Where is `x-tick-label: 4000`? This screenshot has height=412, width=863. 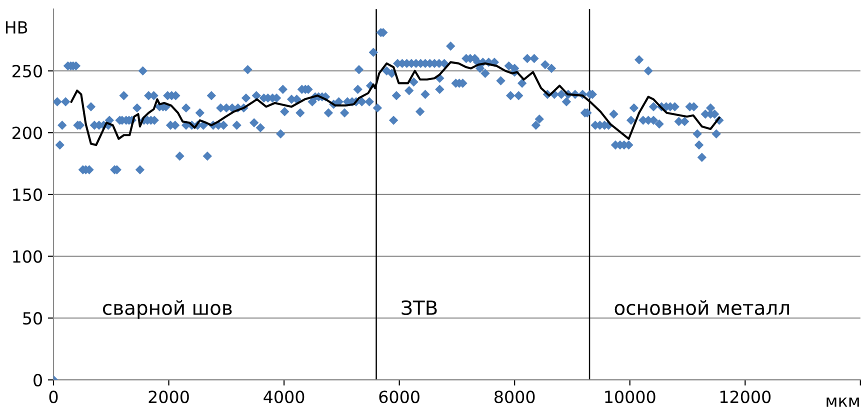
x-tick-label: 4000 is located at coordinates (284, 397).